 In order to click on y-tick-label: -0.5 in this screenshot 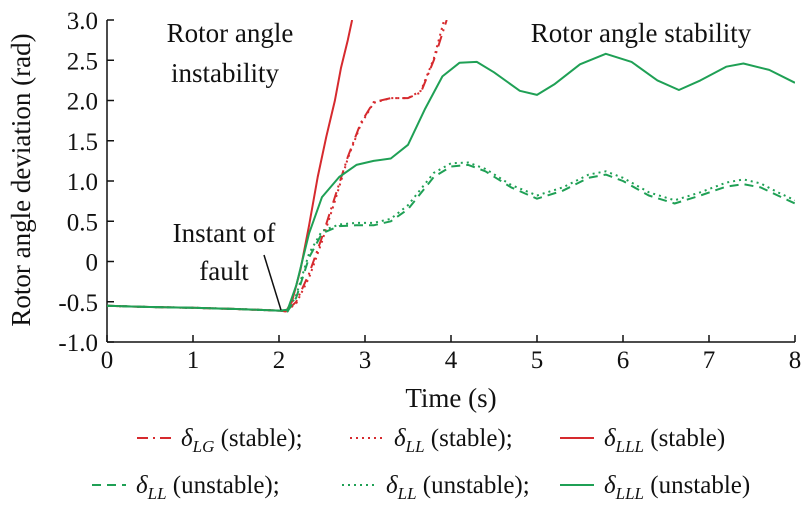, I will do `click(78, 303)`.